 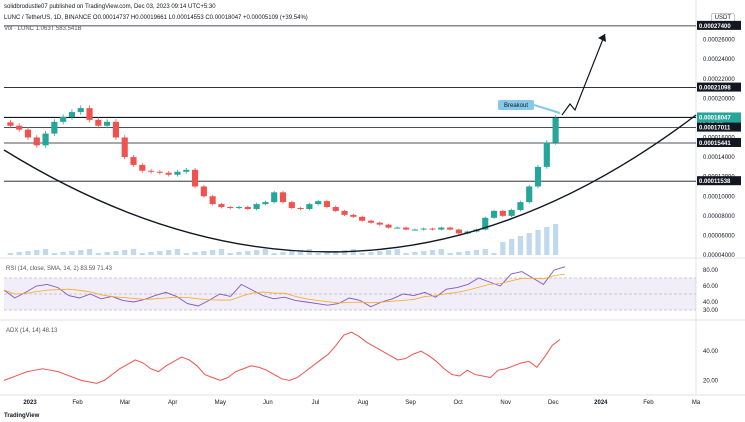 What do you see at coordinates (282, 357) in the screenshot?
I see `adx-line` at bounding box center [282, 357].